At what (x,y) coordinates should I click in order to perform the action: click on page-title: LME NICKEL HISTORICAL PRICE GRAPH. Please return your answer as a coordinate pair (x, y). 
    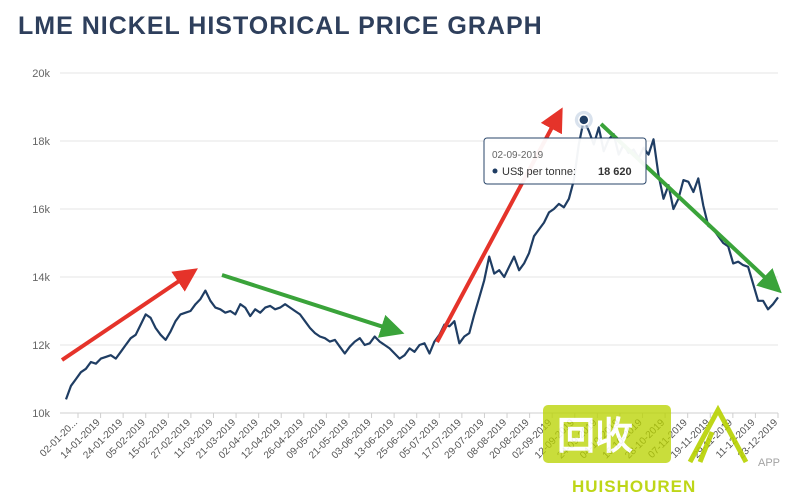
    Looking at the image, I should click on (280, 26).